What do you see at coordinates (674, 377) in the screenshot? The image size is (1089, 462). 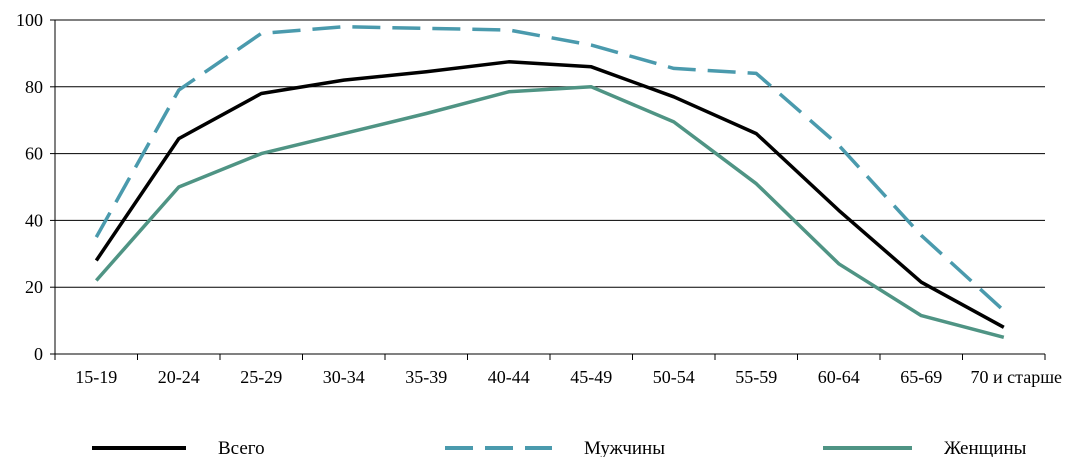 I see `x-tick-label: 50-54` at bounding box center [674, 377].